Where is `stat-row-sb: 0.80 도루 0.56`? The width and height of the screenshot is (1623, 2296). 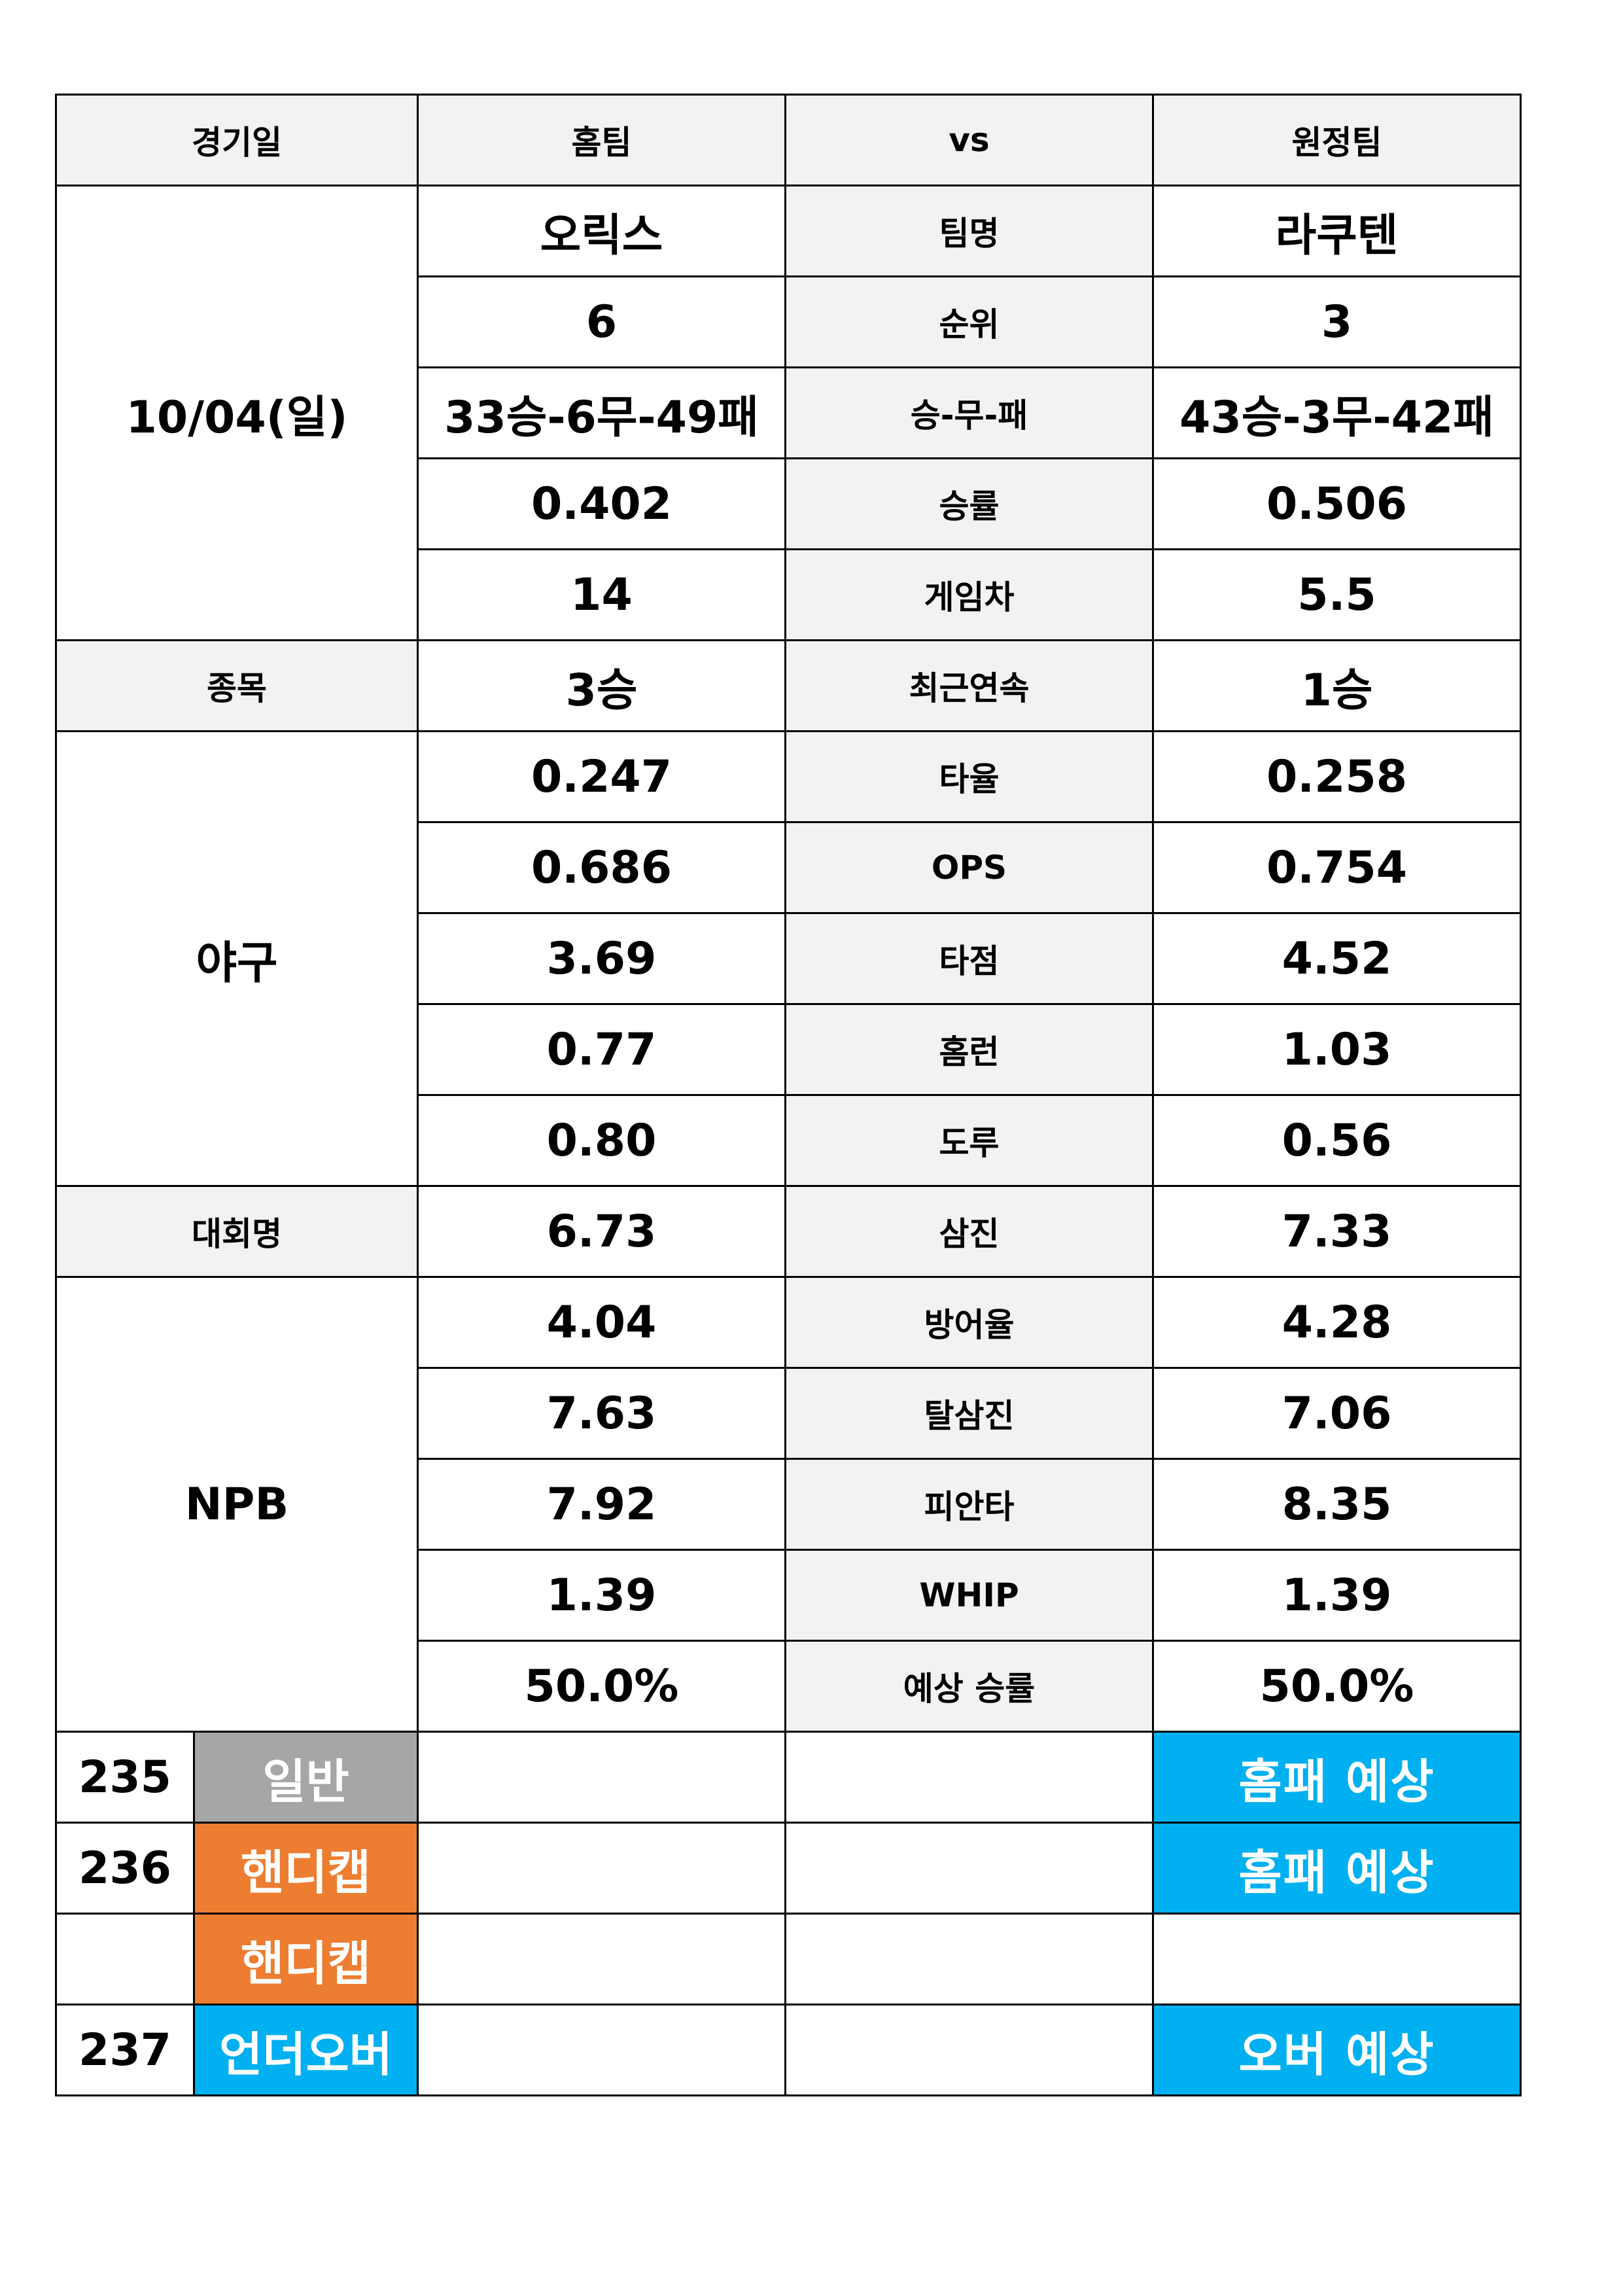 stat-row-sb: 0.80 도루 0.56 is located at coordinates (789, 1140).